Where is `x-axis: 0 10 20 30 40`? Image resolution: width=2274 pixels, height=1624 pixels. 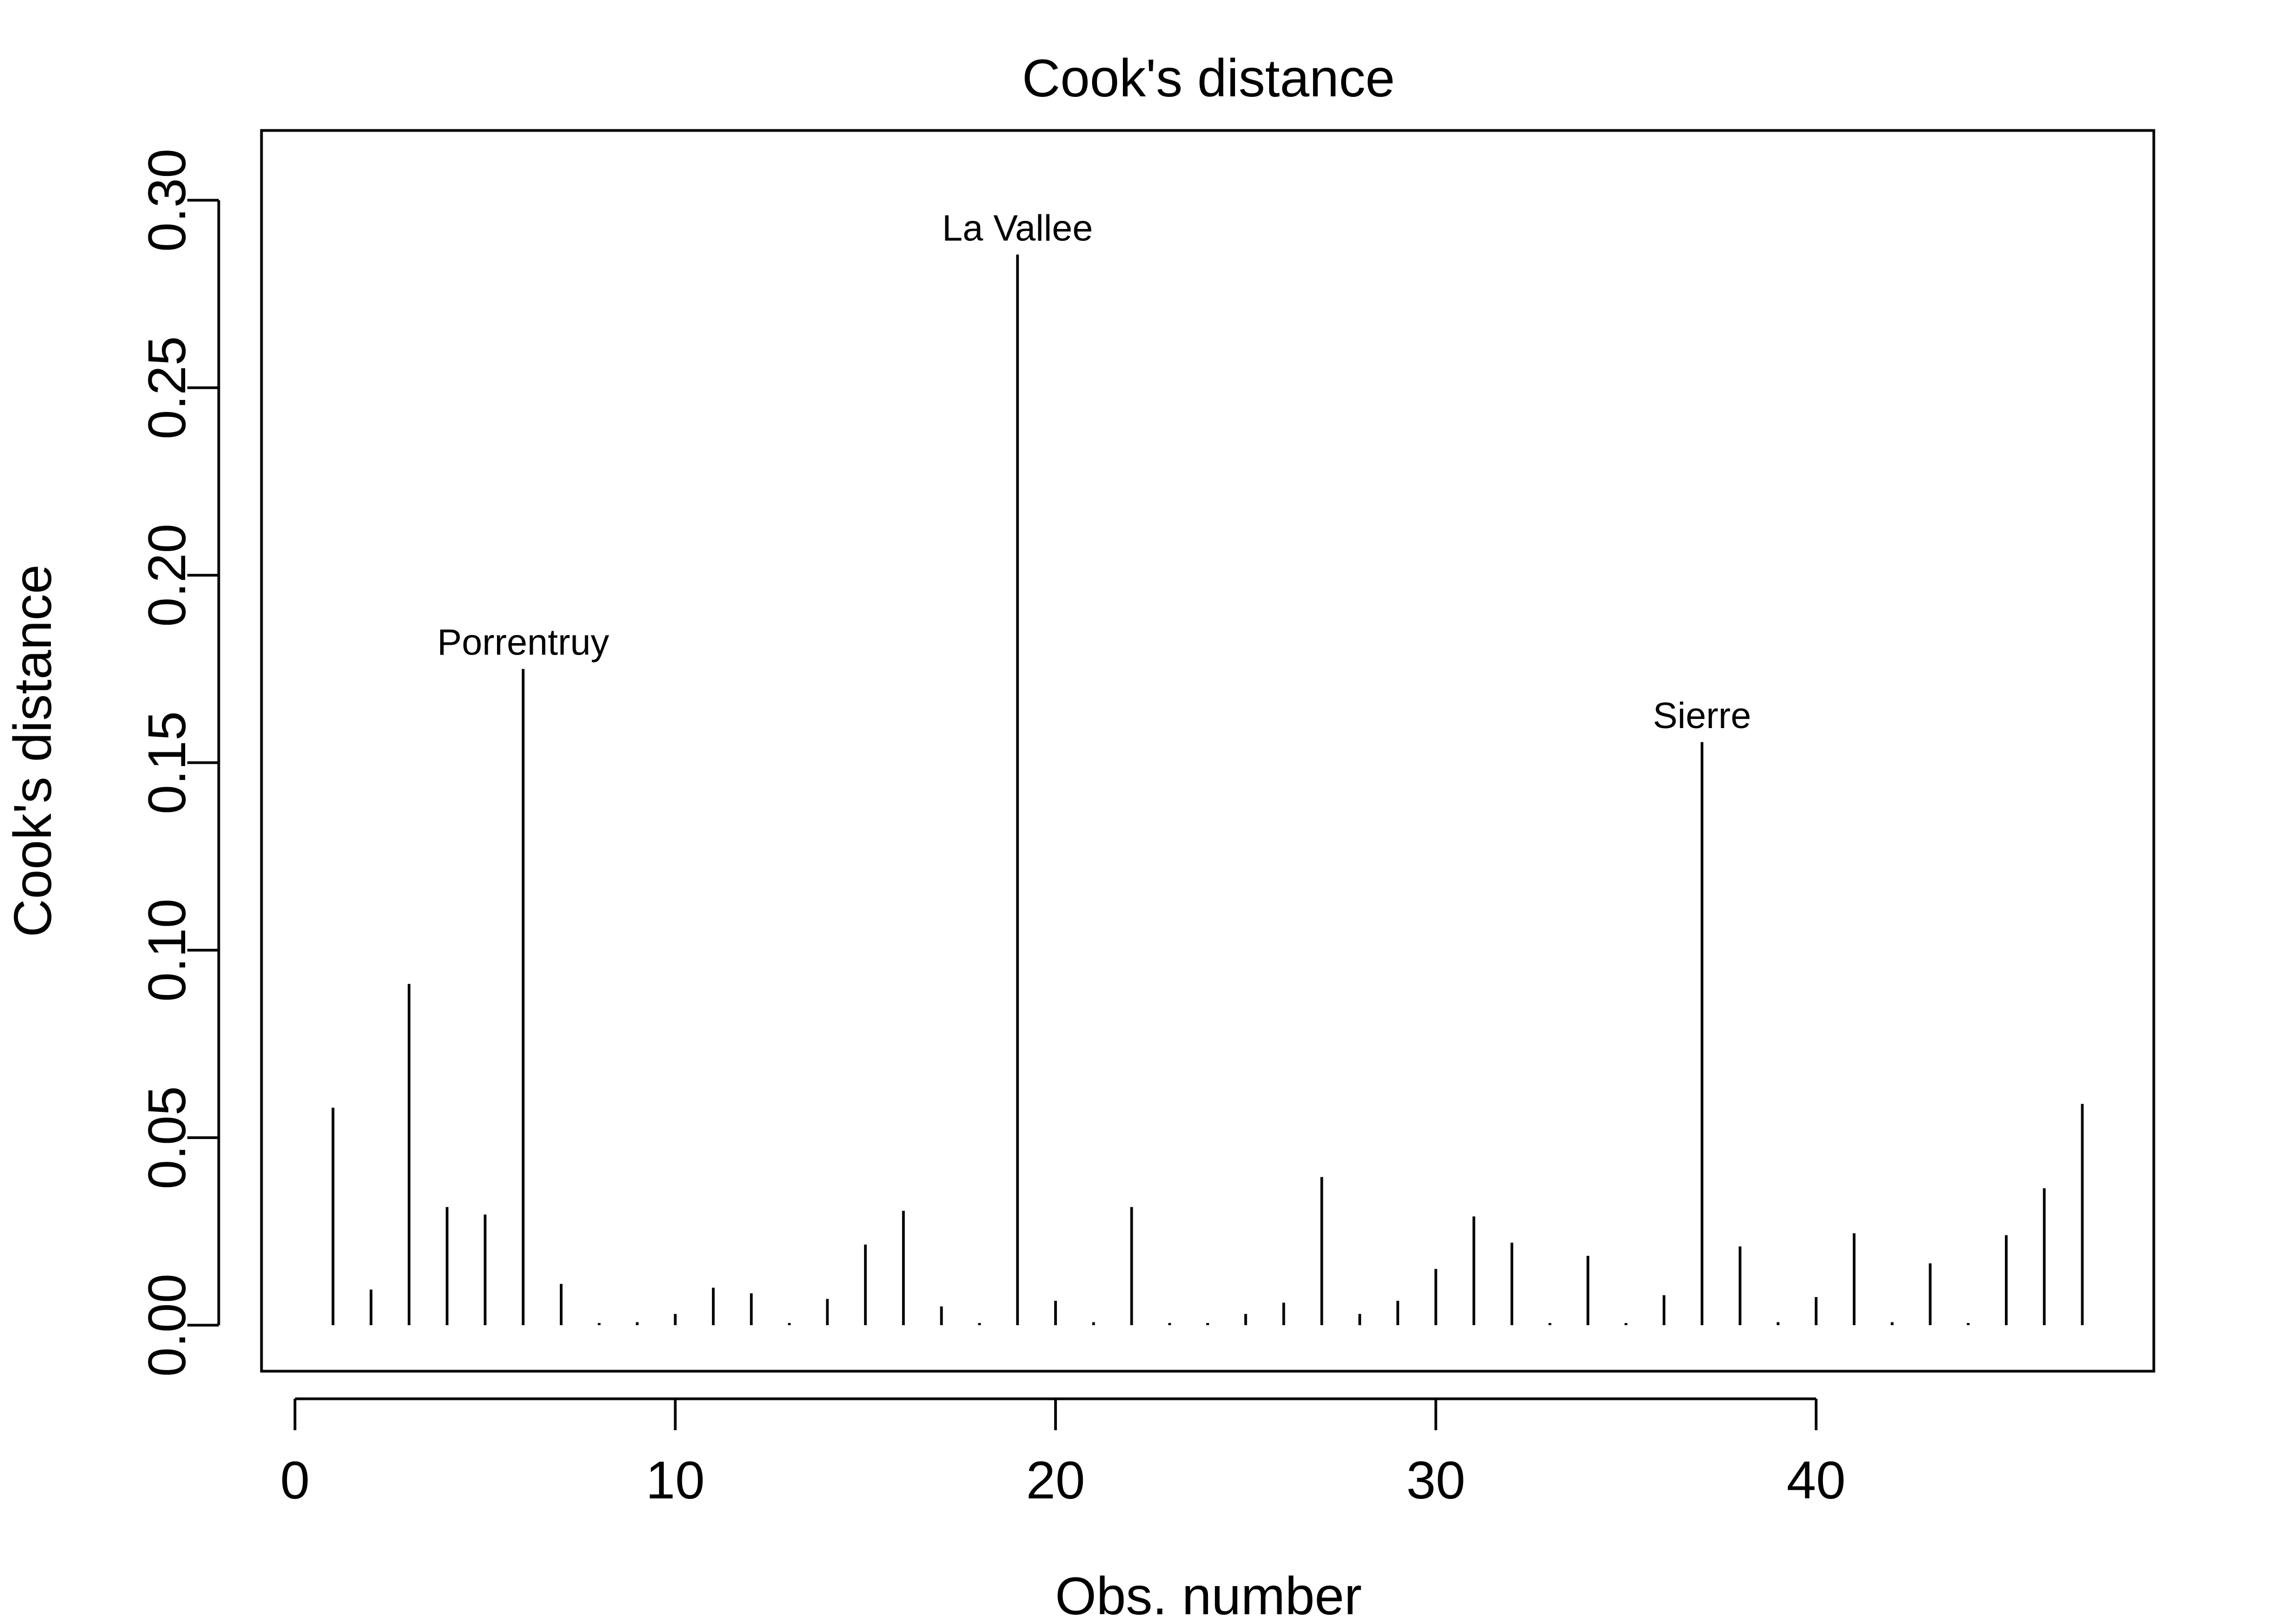 x-axis: 0 10 20 30 40 is located at coordinates (1063, 1453).